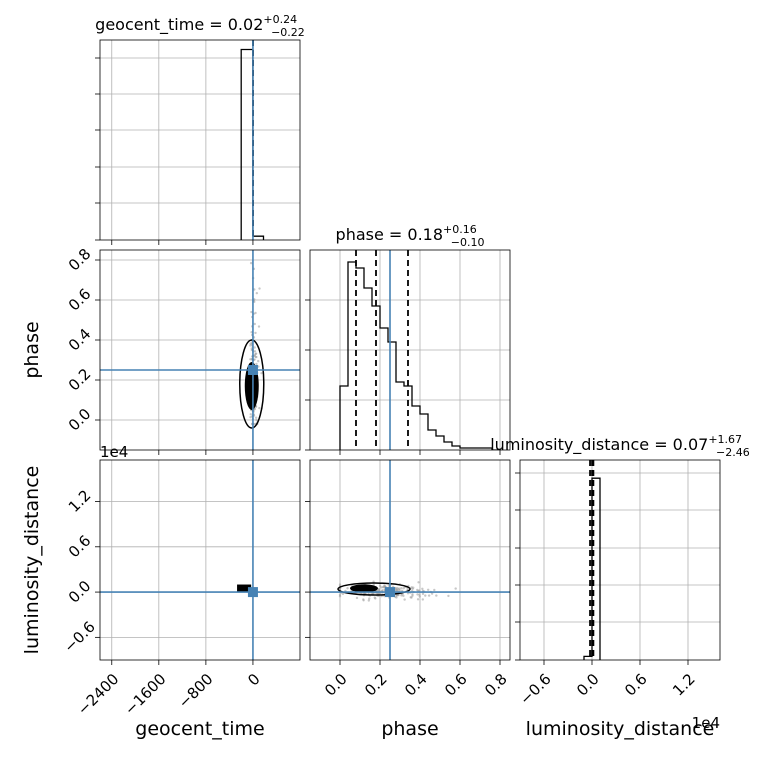 This screenshot has width=760, height=760. What do you see at coordinates (599, 445) in the screenshot?
I see `luminosity-distance-hist-title-base: luminosity_distance = 0.07` at bounding box center [599, 445].